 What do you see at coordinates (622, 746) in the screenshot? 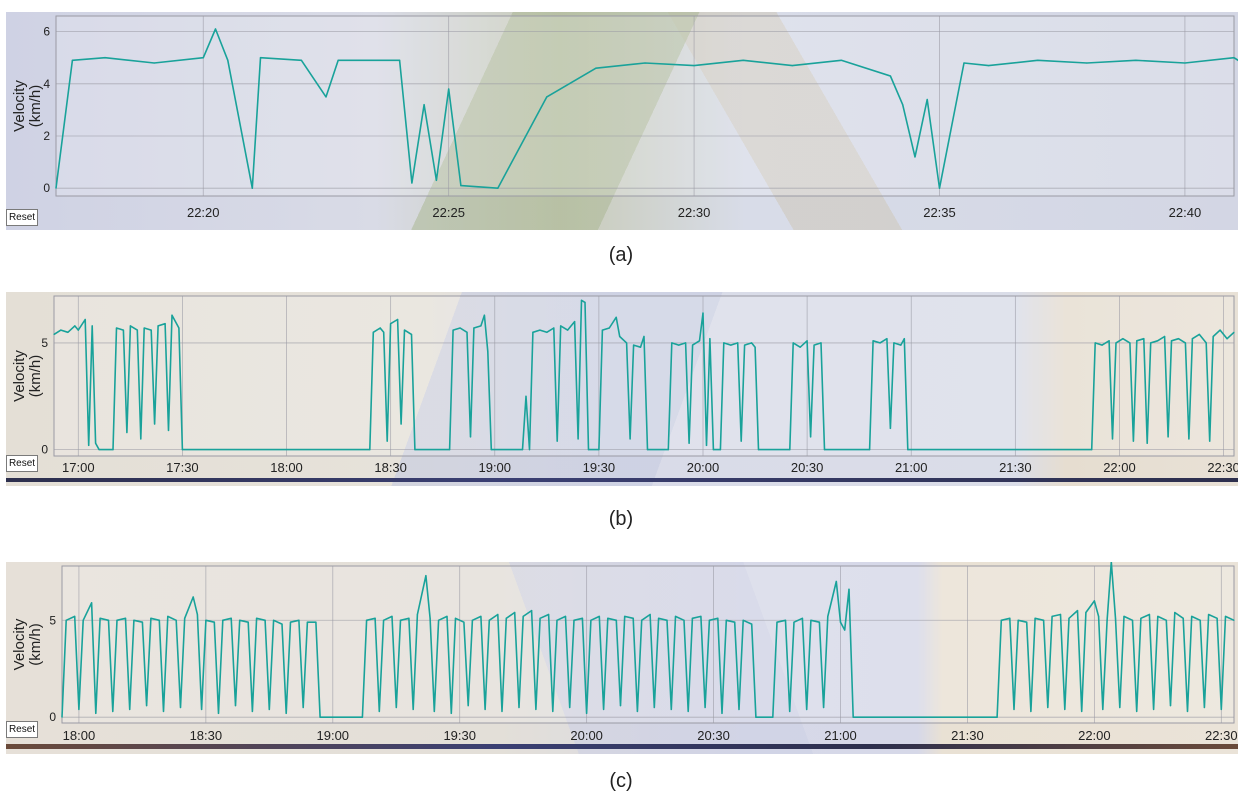
I see `timeline-bar` at bounding box center [622, 746].